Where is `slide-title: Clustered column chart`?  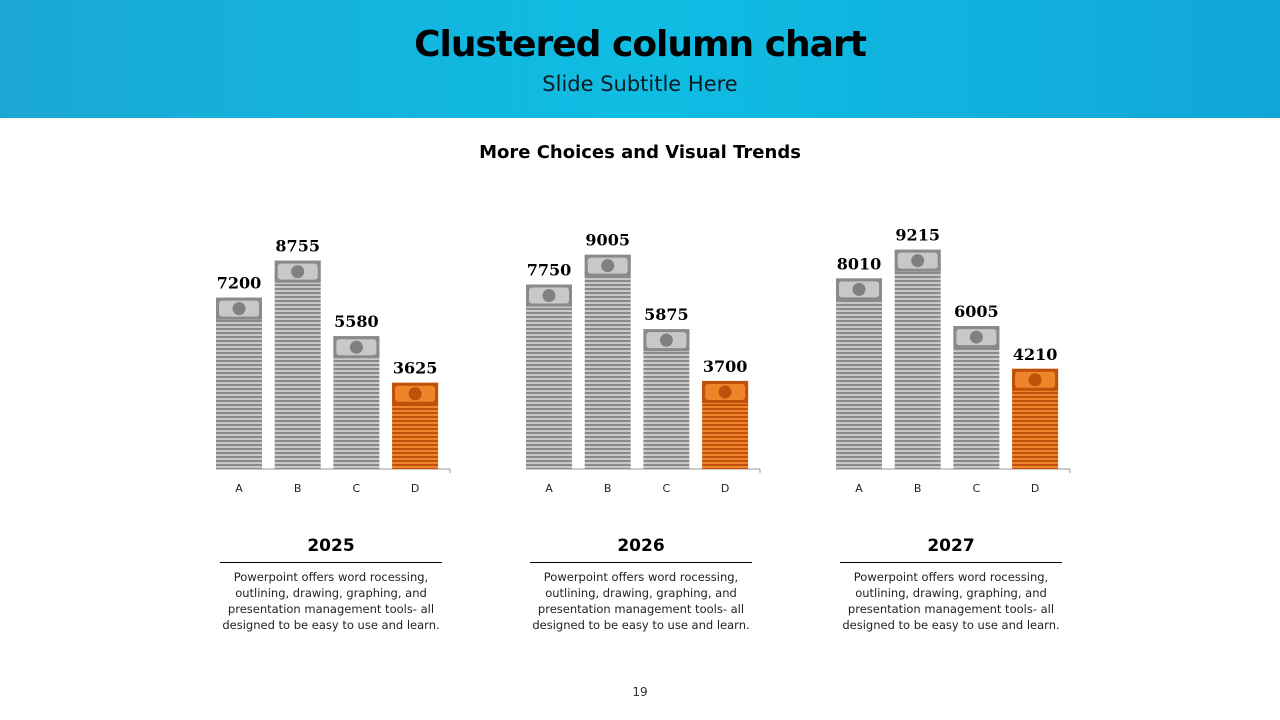 slide-title: Clustered column chart is located at coordinates (640, 44).